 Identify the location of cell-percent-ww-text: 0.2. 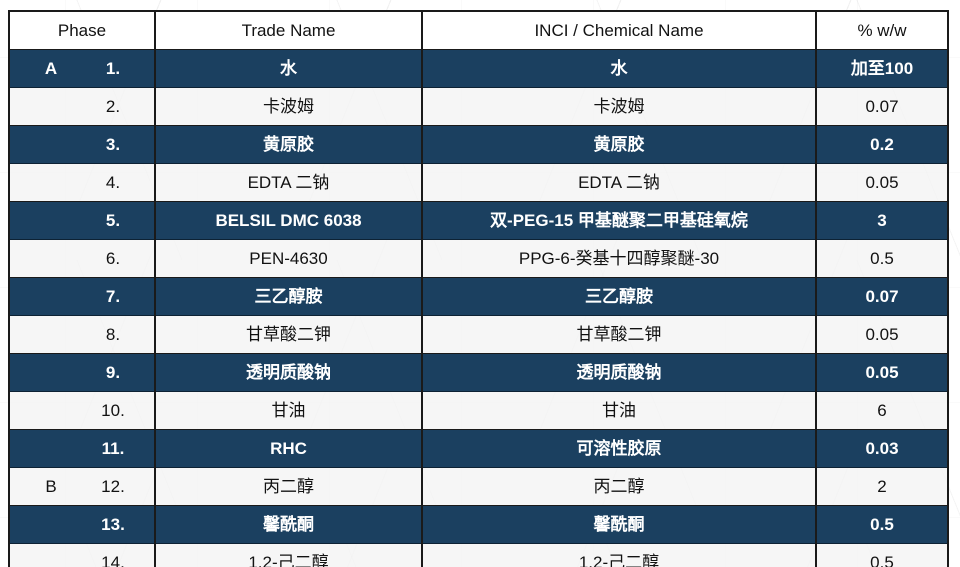
(882, 144).